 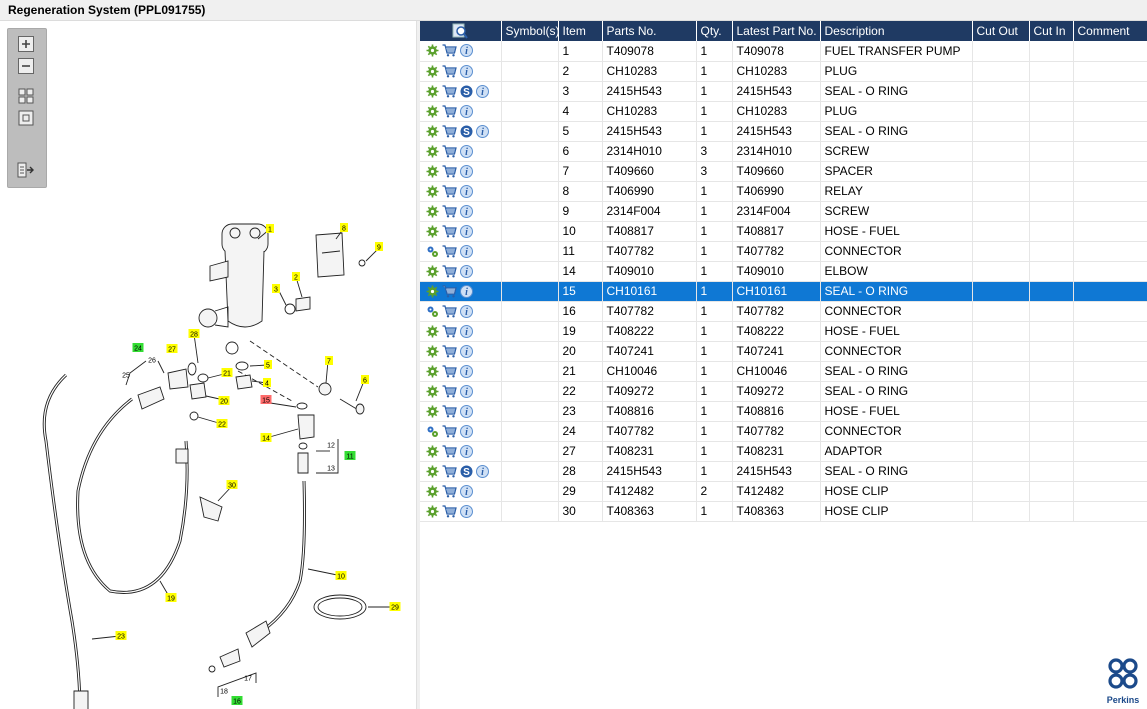 What do you see at coordinates (172, 349) in the screenshot?
I see `callout-27: 27` at bounding box center [172, 349].